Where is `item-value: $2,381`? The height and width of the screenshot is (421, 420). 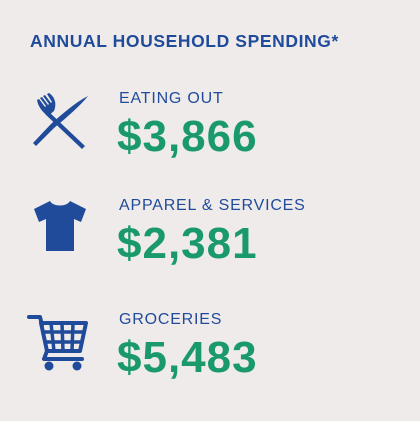
item-value: $2,381 is located at coordinates (187, 243).